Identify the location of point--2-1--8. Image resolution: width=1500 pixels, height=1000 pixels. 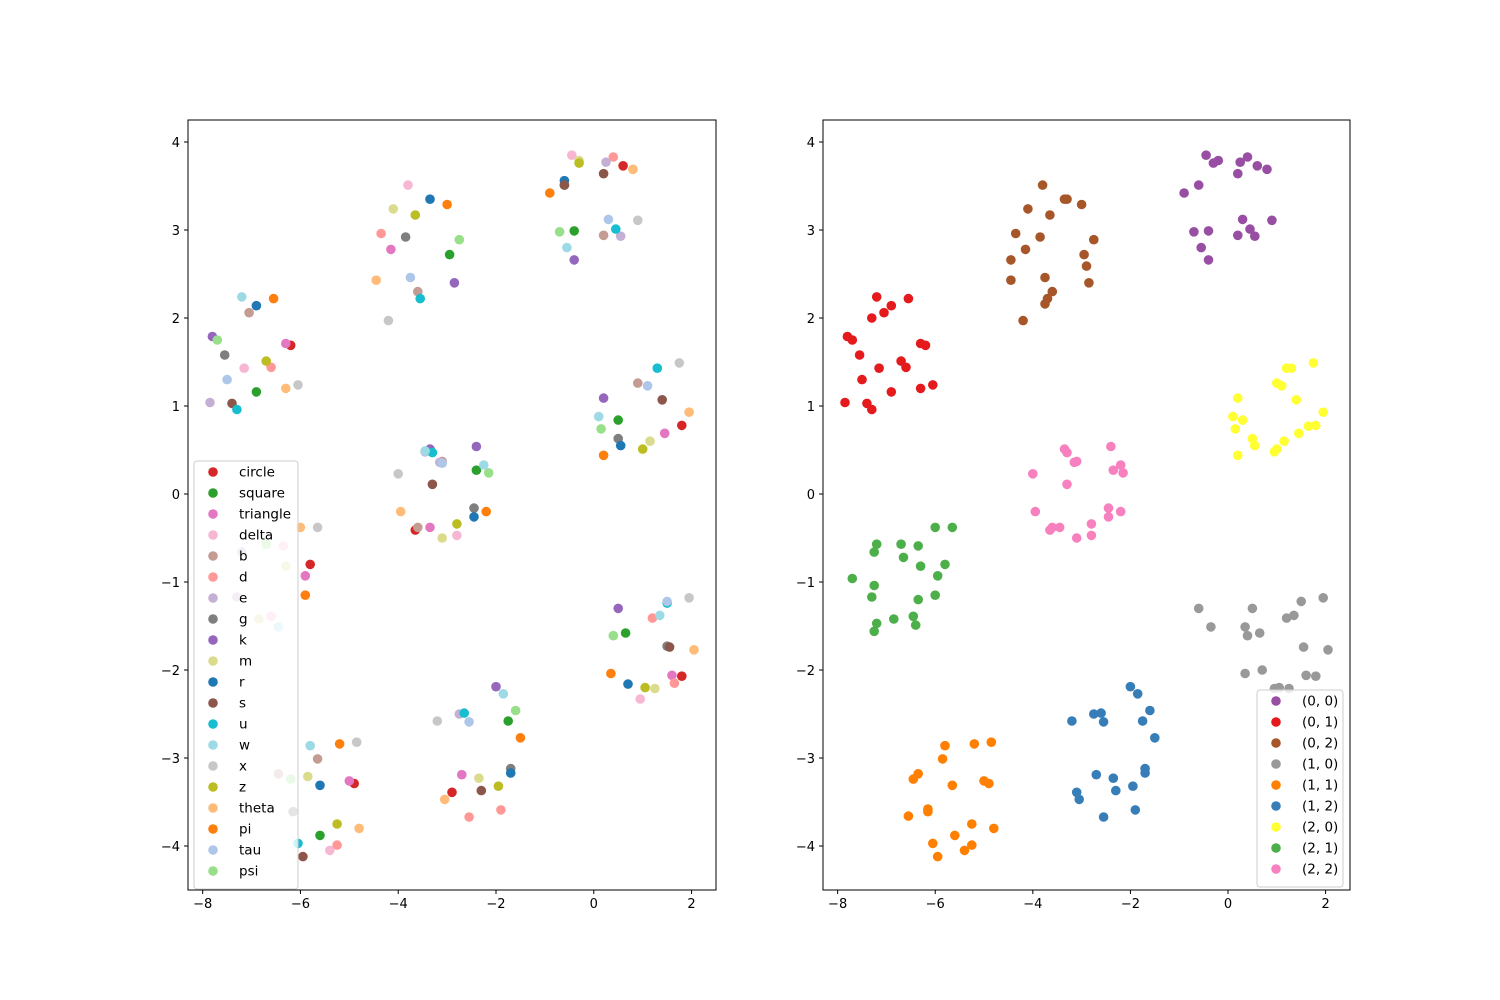
(920, 566).